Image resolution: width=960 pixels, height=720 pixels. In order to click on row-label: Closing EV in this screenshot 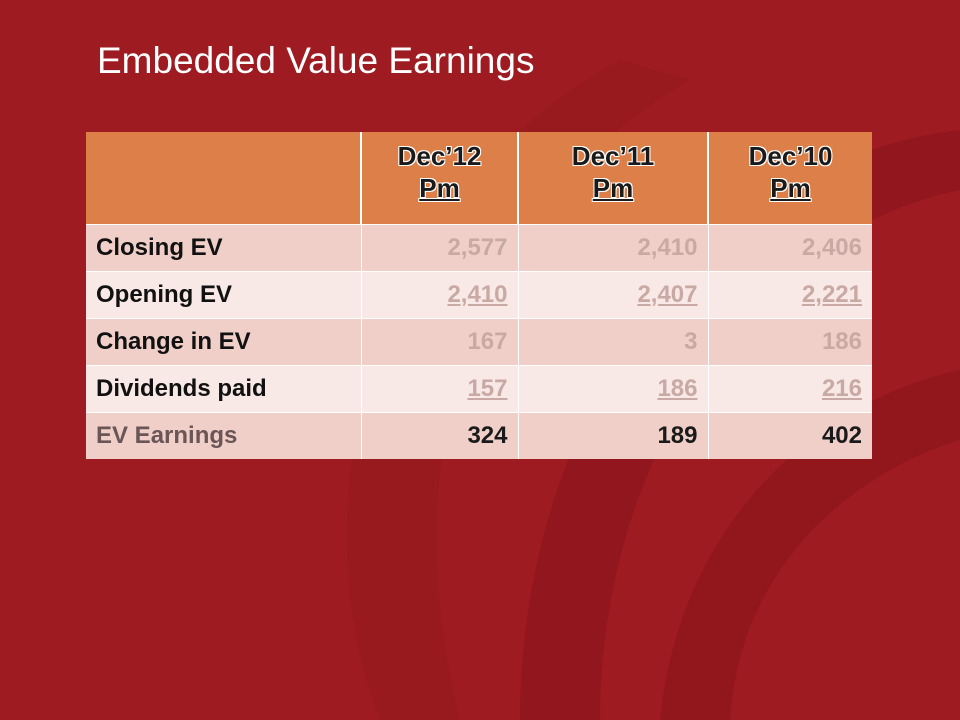, I will do `click(224, 247)`.